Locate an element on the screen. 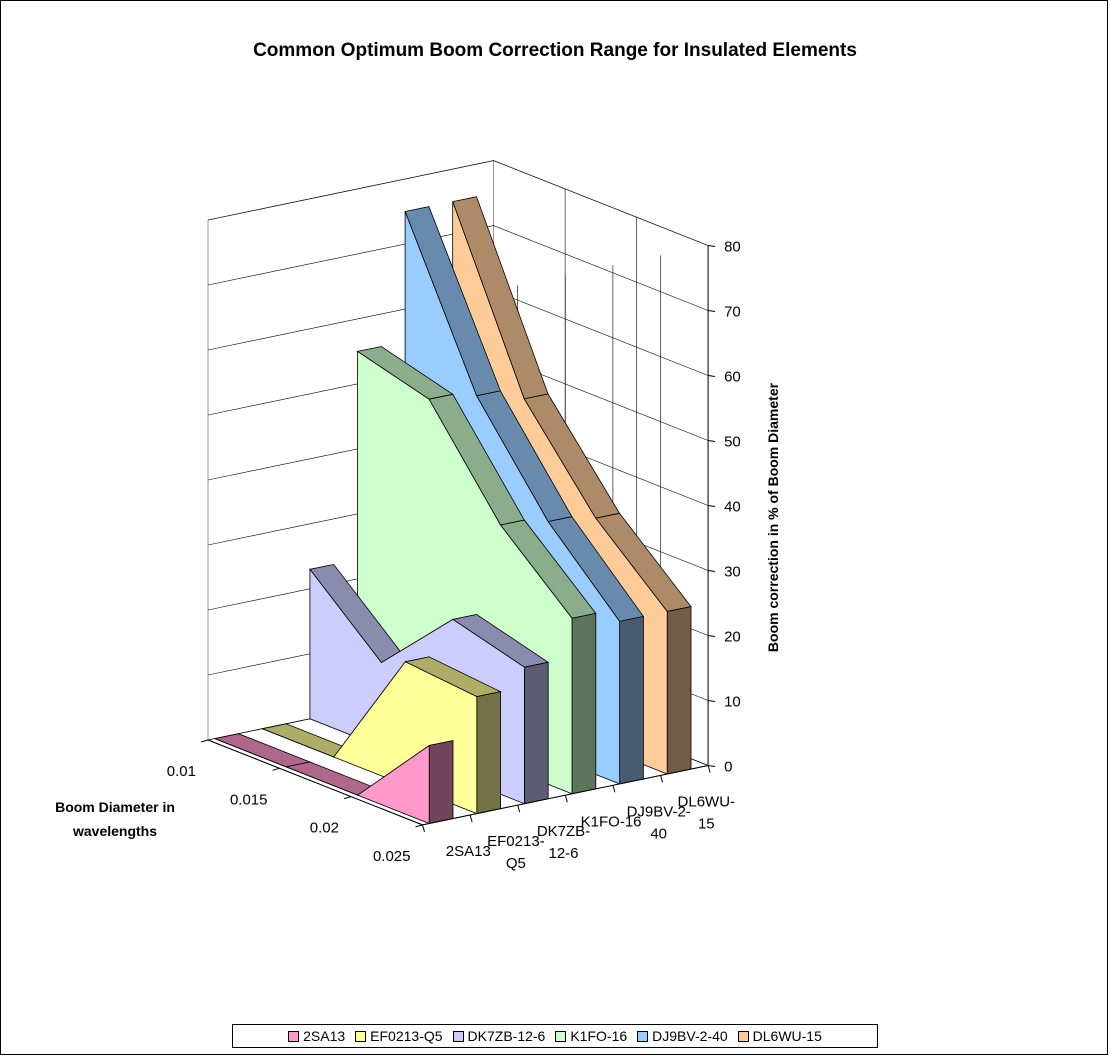  series-axis-label: K1FO-16 is located at coordinates (611, 821).